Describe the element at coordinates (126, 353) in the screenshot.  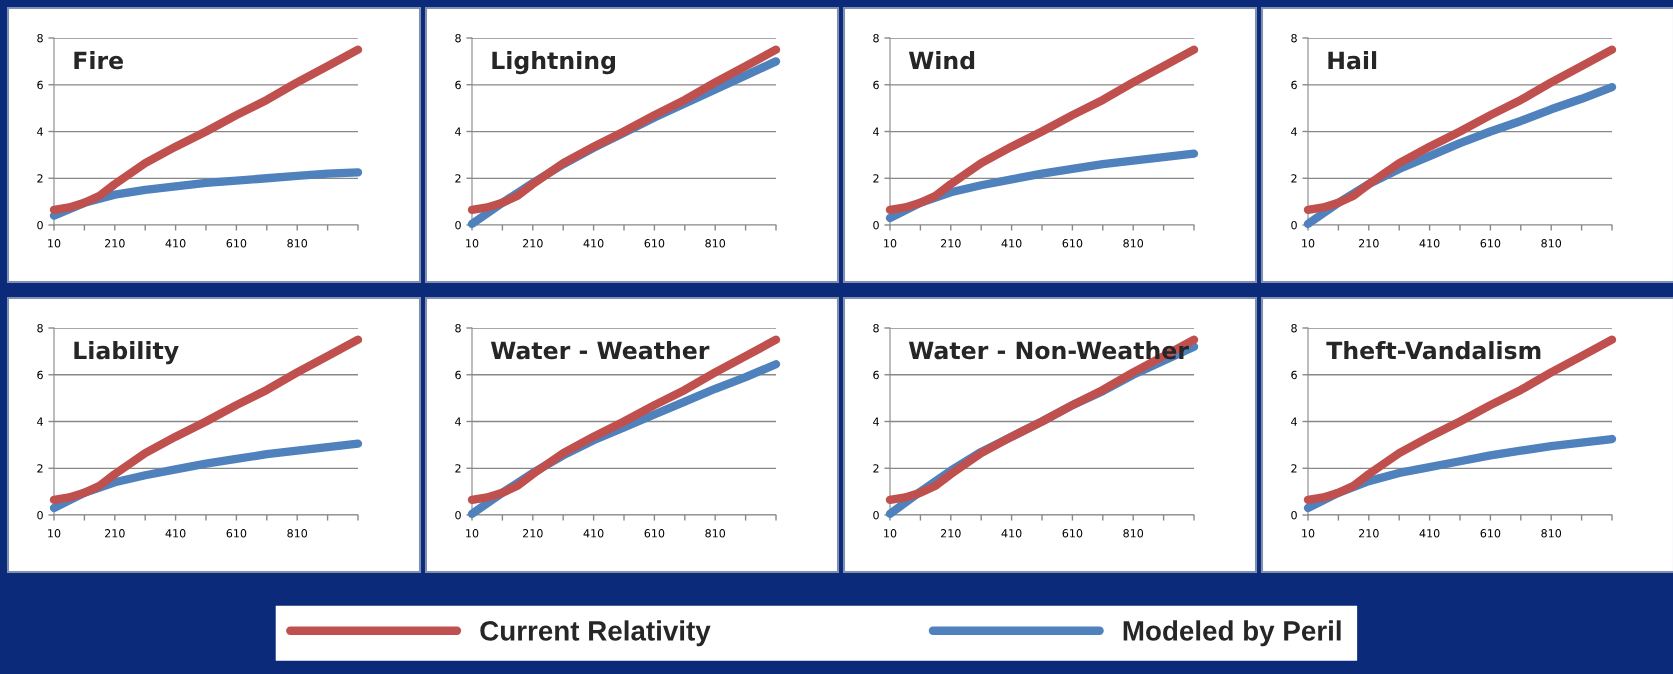
I see `text: Liability` at that location.